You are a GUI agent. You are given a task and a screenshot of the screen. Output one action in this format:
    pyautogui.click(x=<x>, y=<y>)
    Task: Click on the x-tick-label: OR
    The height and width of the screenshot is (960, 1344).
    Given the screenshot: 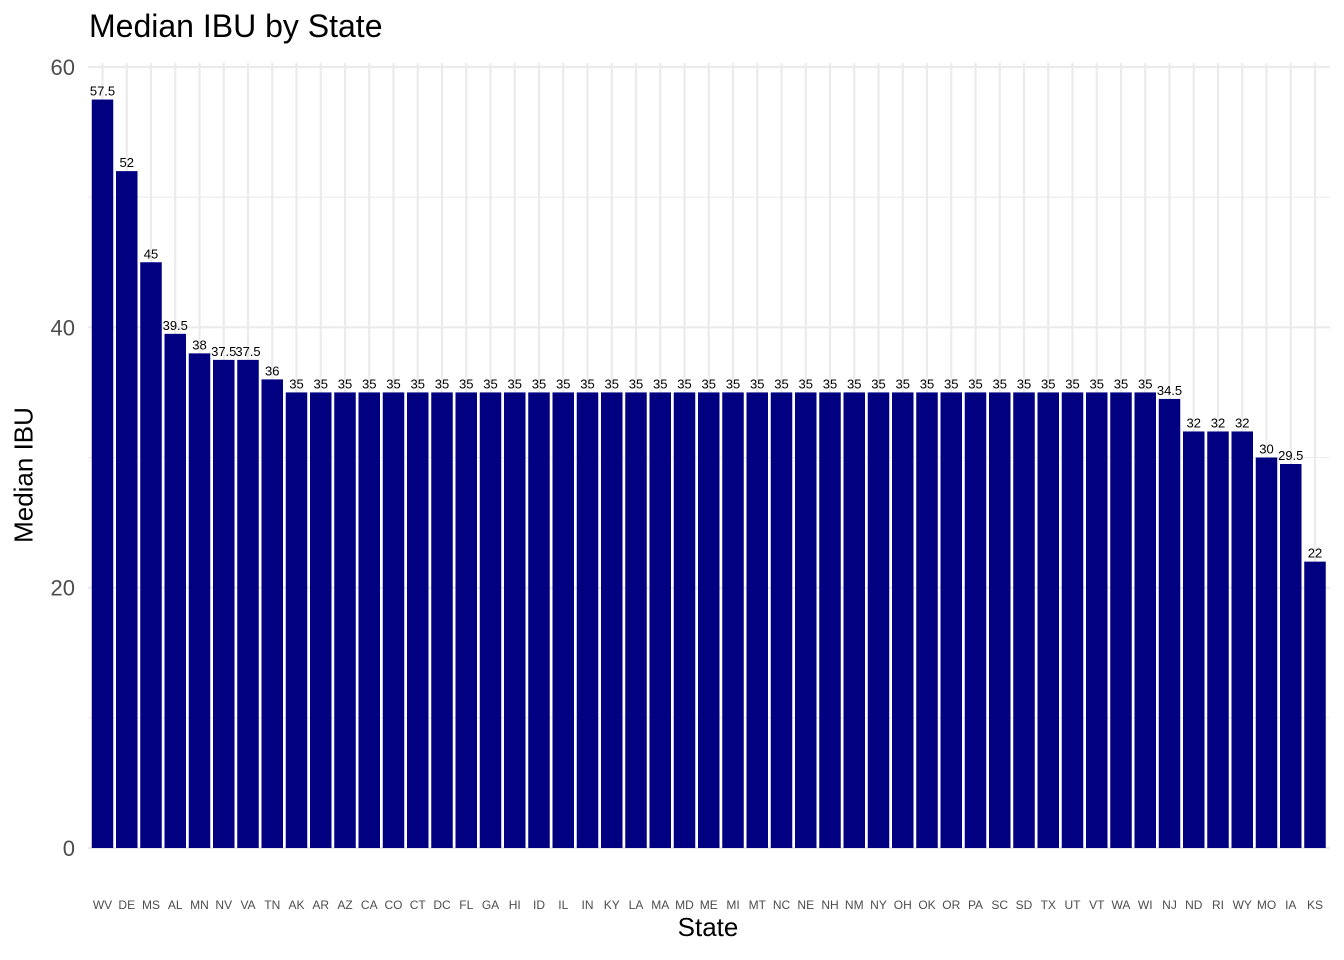 What is the action you would take?
    pyautogui.click(x=951, y=905)
    